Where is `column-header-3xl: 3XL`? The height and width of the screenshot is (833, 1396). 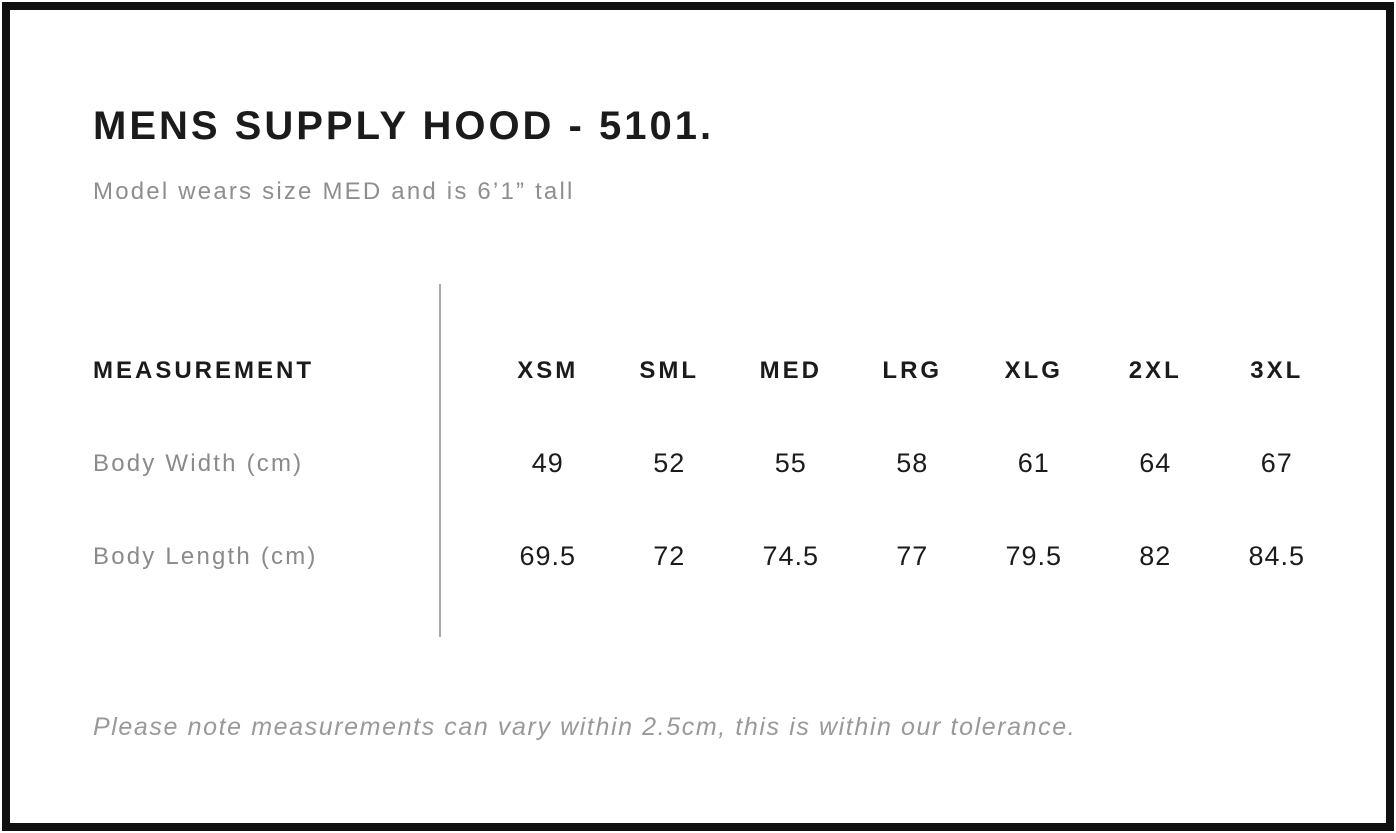
column-header-3xl: 3XL is located at coordinates (1277, 370).